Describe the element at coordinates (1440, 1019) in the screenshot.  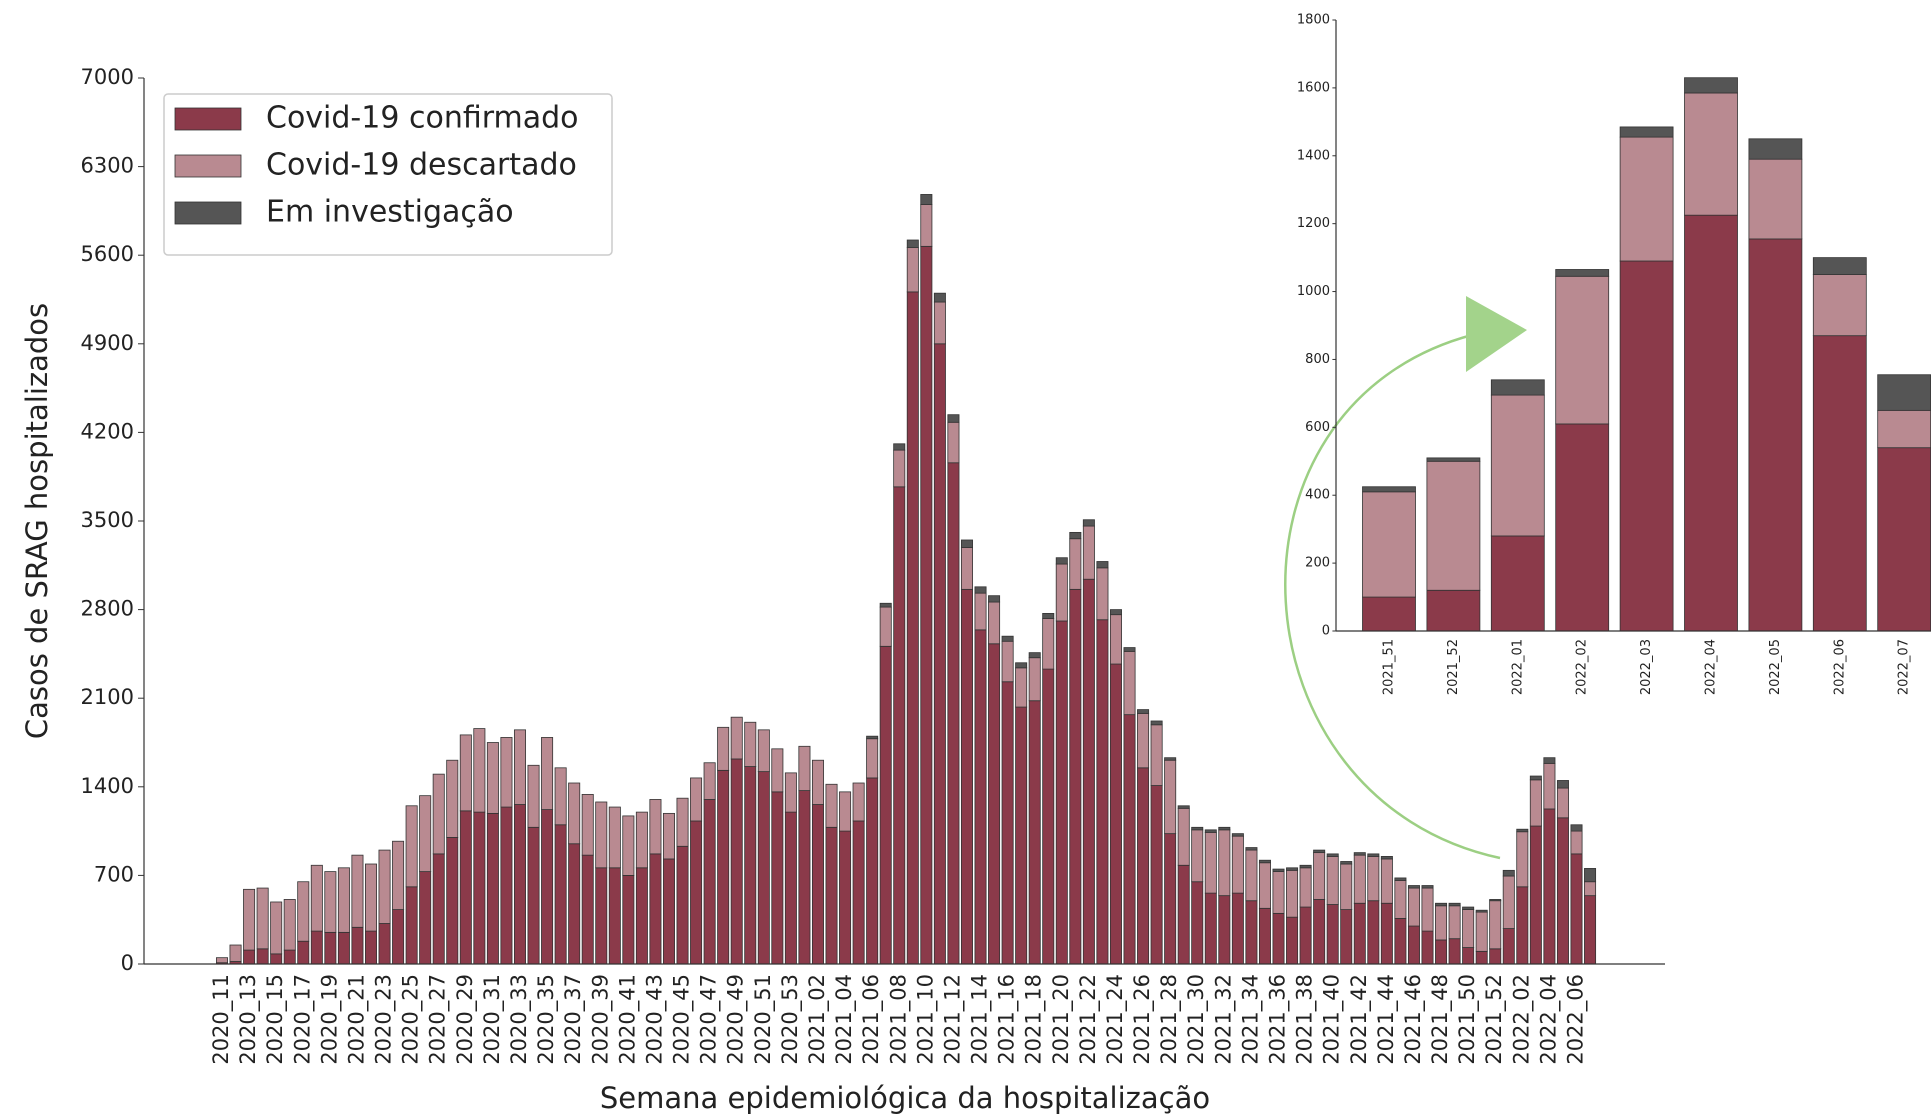
I see `x-tick-label: 2021_48` at that location.